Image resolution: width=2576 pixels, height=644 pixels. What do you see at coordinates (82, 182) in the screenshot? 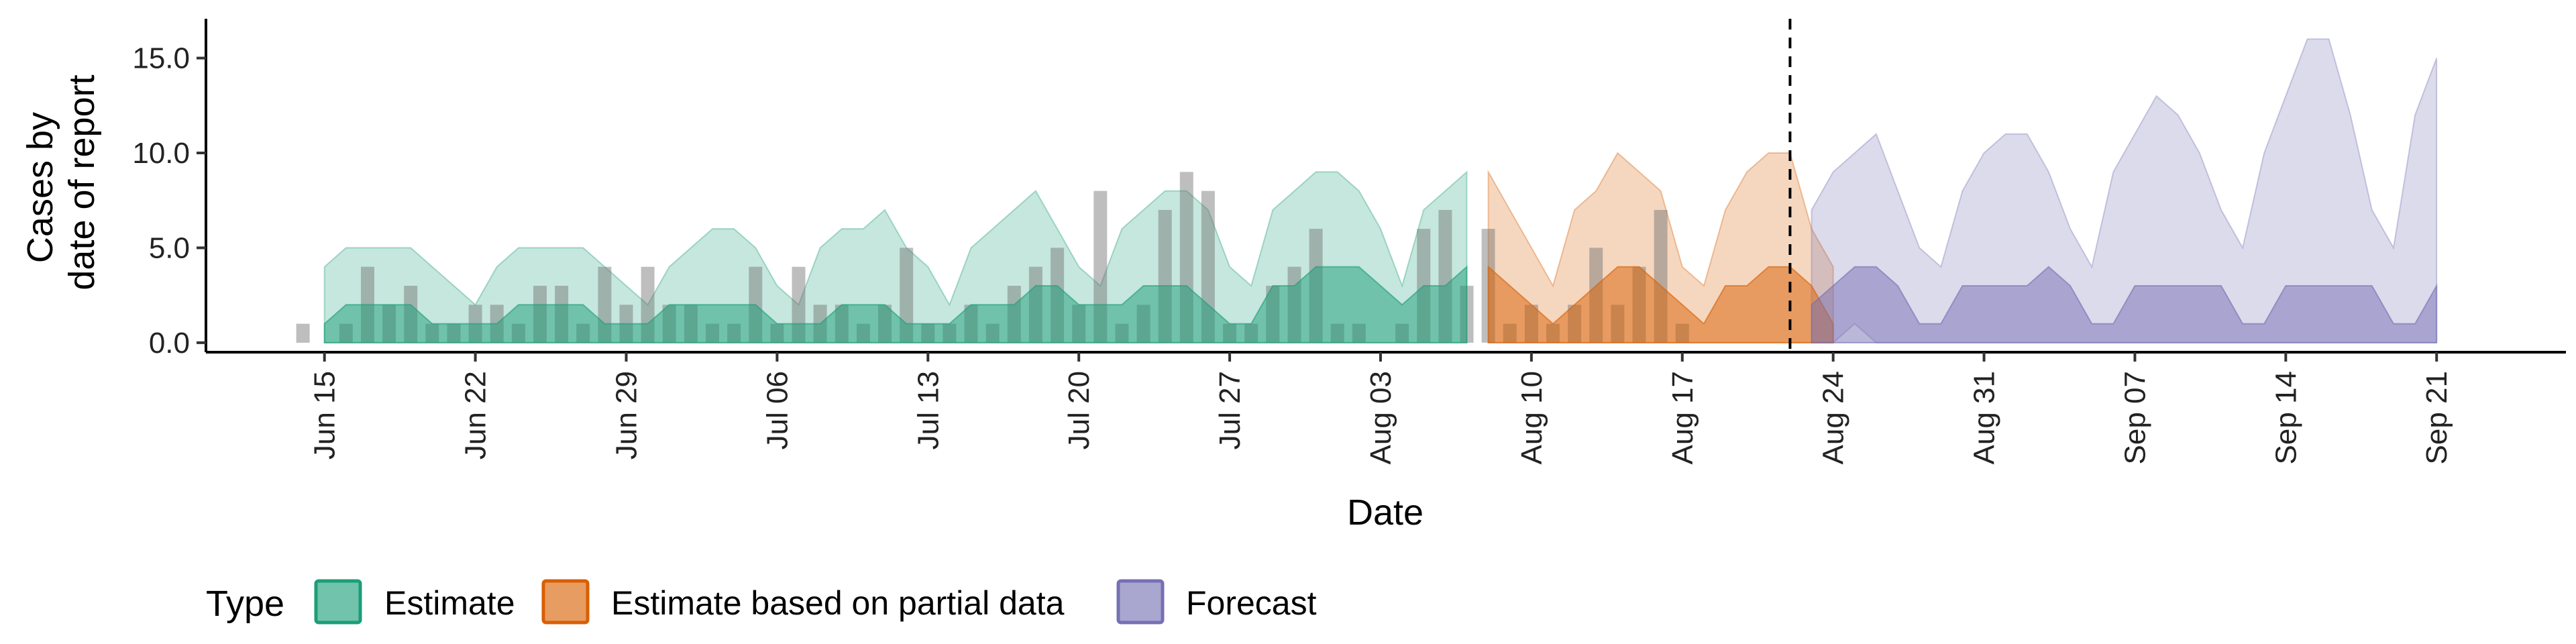
I see `y-axis-title-line-2: date of report` at bounding box center [82, 182].